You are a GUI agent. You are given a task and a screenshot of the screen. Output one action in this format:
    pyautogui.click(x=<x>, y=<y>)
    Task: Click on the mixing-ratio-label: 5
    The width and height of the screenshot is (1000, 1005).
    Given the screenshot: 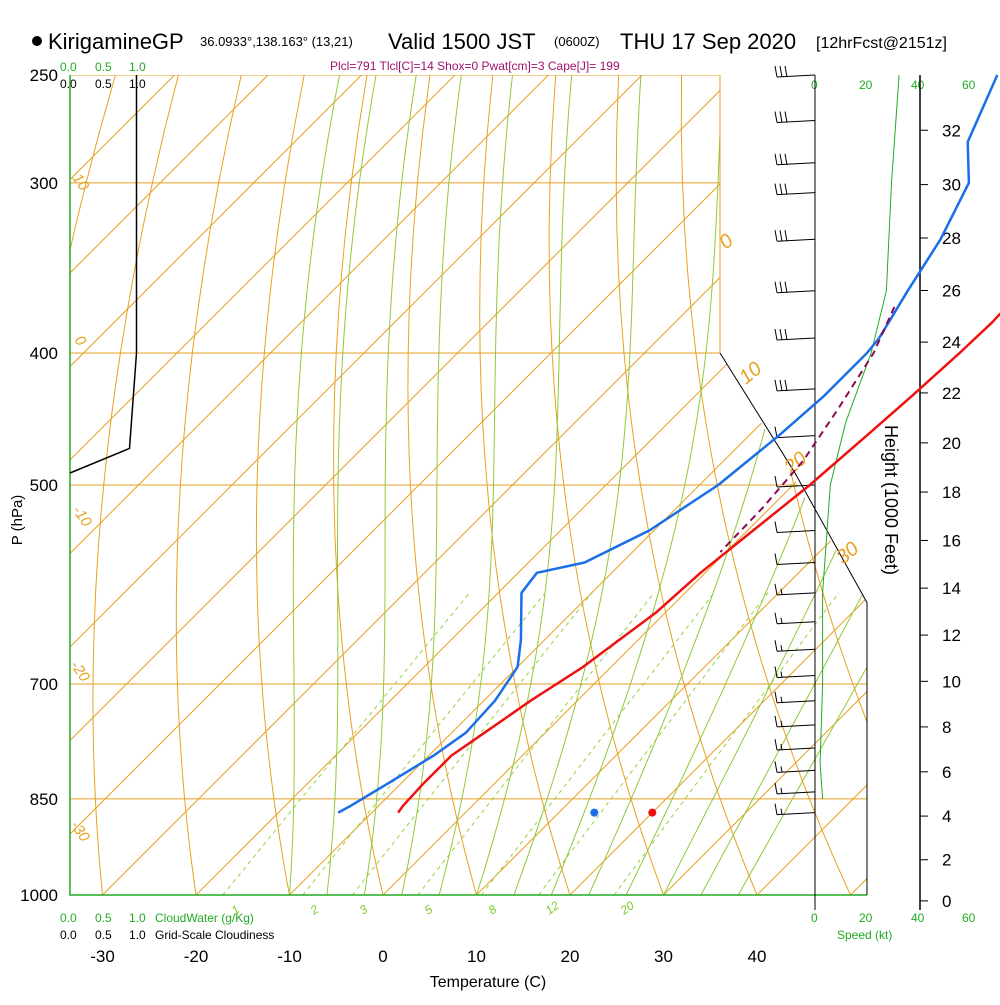 What is the action you would take?
    pyautogui.click(x=429, y=909)
    